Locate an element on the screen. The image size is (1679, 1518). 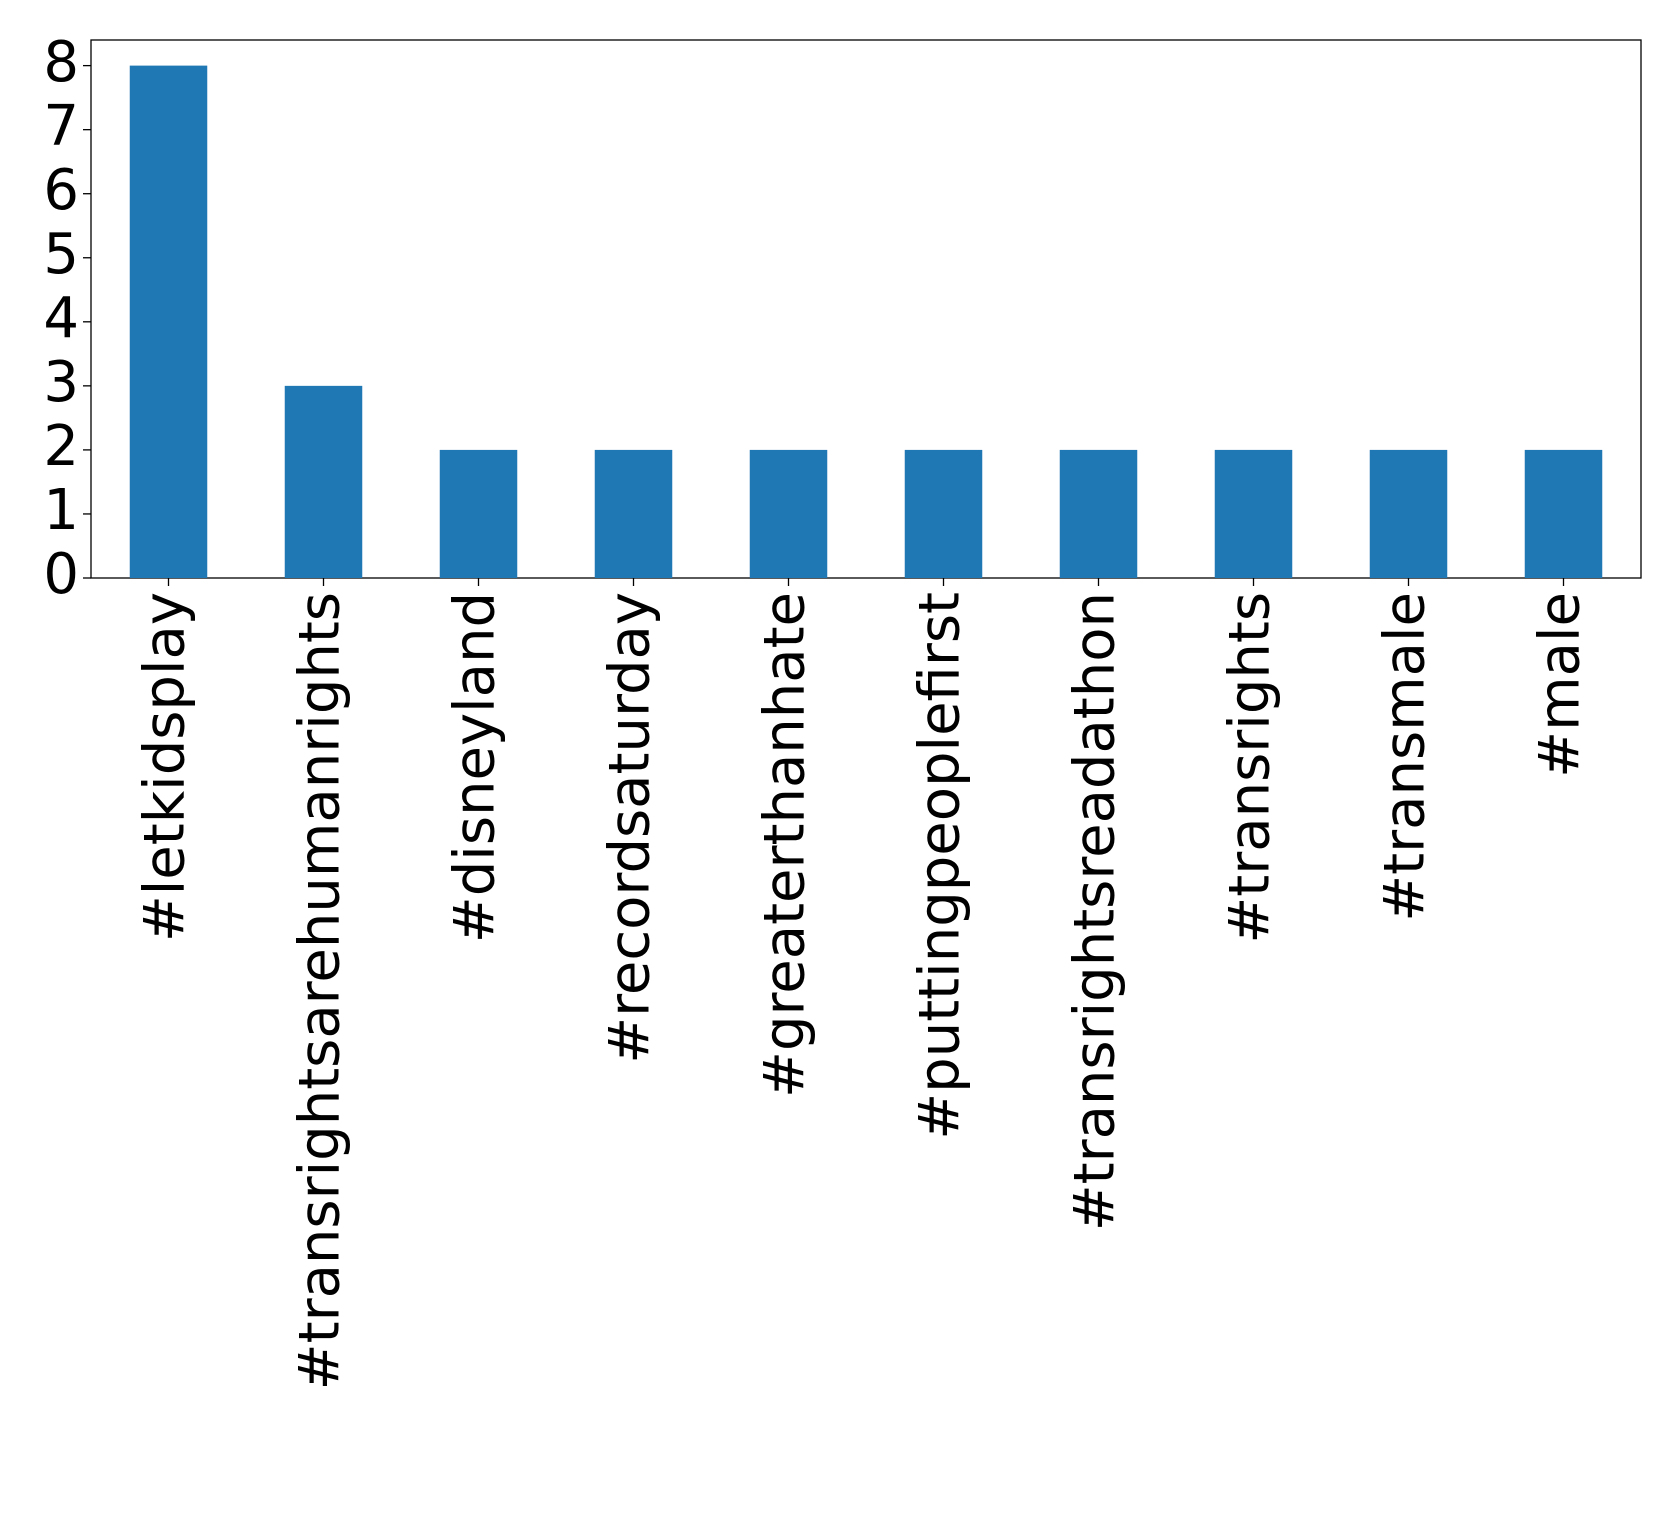
y-tick-label: 0 is located at coordinates (61, 574).